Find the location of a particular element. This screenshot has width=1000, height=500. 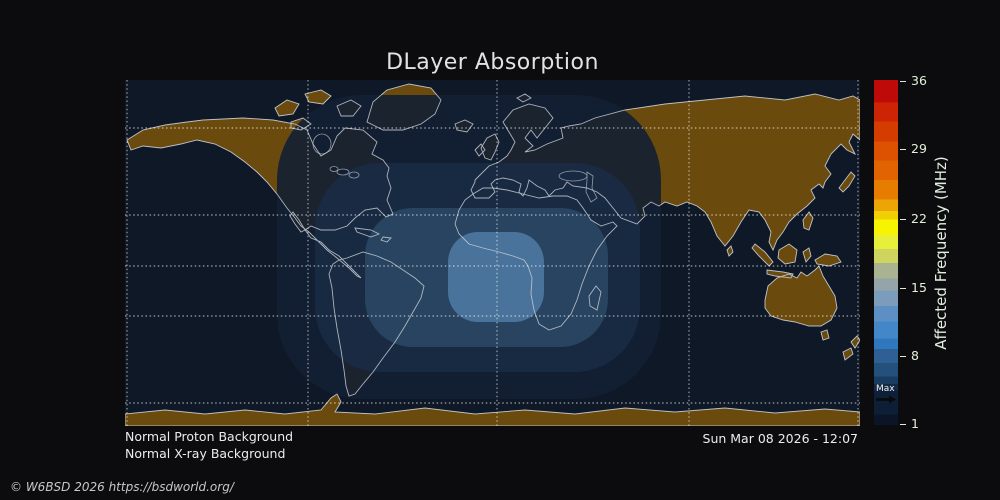

absorption-band-center is located at coordinates (496, 277).